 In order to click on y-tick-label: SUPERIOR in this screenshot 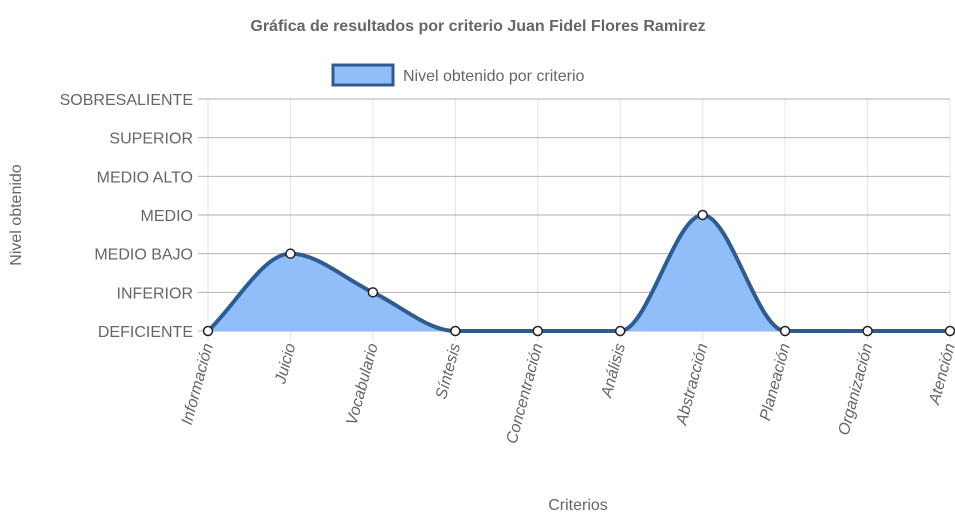, I will do `click(151, 139)`.